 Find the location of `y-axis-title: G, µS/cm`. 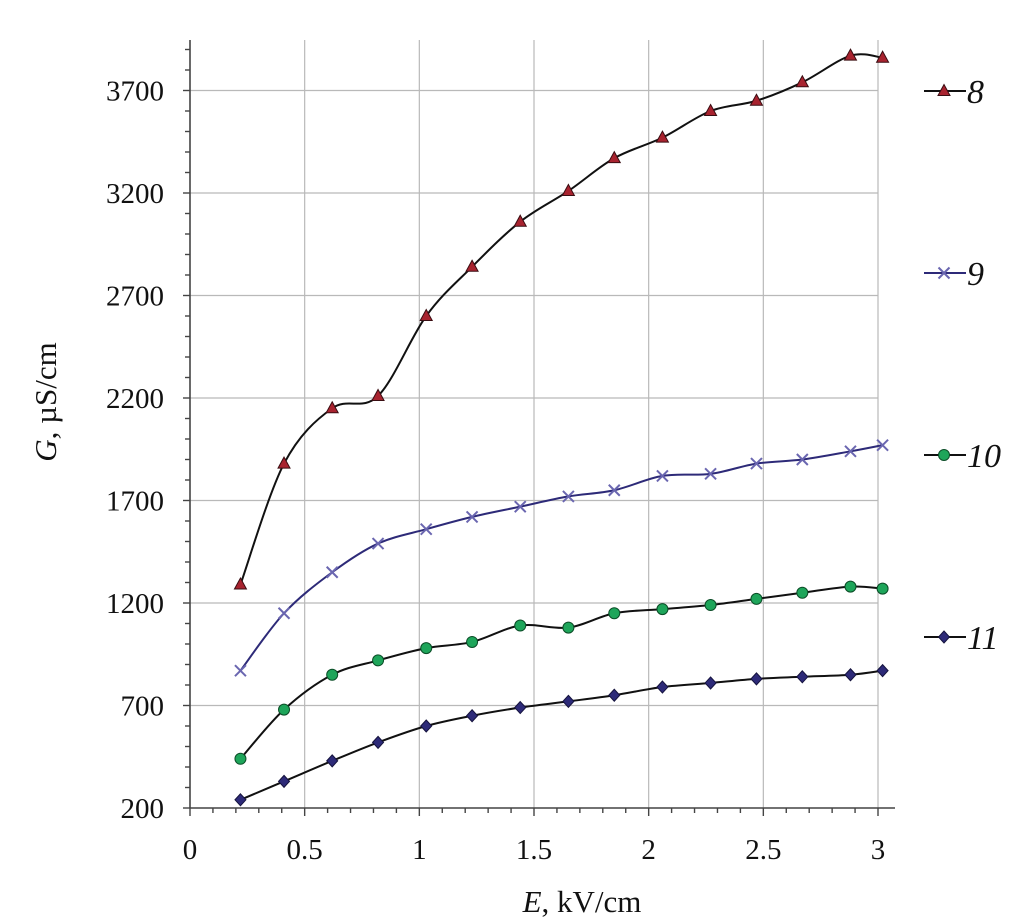

y-axis-title: G, µS/cm is located at coordinates (45, 401).